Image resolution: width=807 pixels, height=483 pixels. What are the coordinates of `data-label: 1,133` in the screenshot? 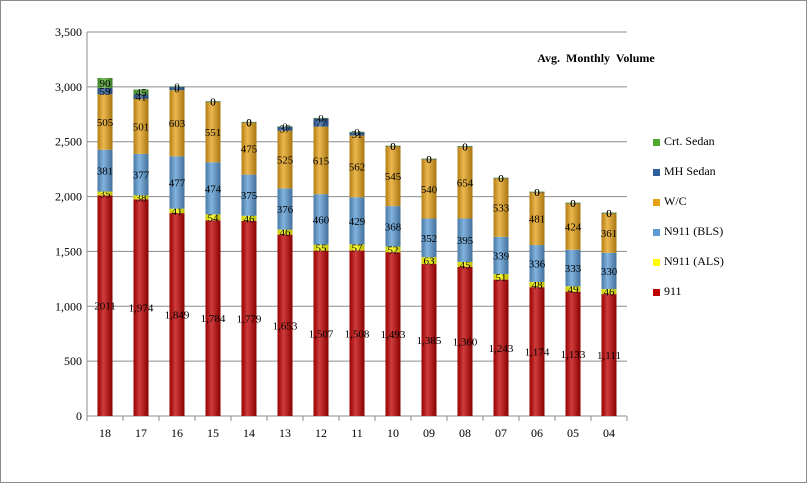 It's located at (573, 355).